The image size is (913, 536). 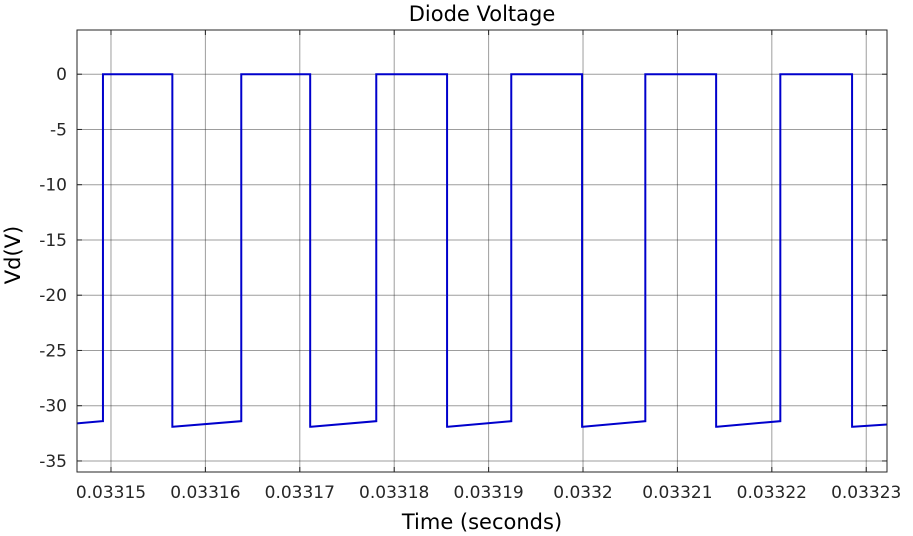 What do you see at coordinates (61, 75) in the screenshot?
I see `y-tick-label: 0` at bounding box center [61, 75].